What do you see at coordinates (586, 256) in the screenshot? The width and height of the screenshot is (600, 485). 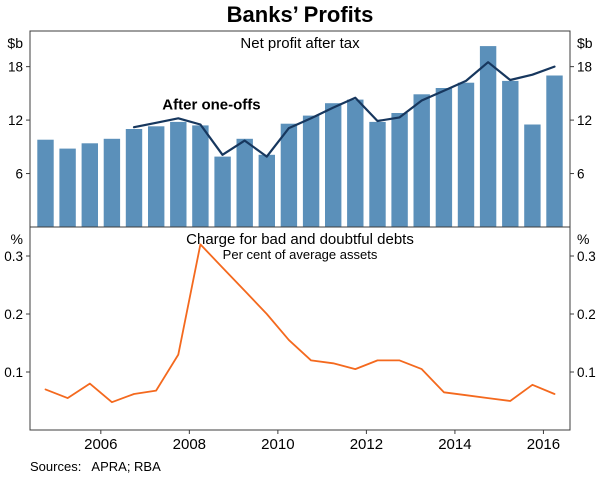 I see `y-tick-label-right: 0.3` at bounding box center [586, 256].